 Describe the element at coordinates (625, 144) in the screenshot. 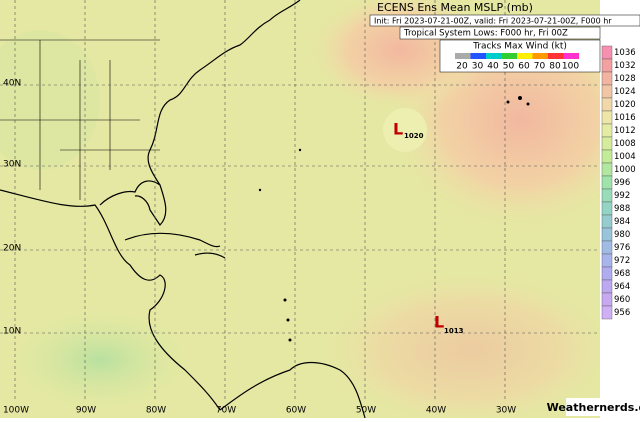

I see `colorbar-label: 1008` at that location.